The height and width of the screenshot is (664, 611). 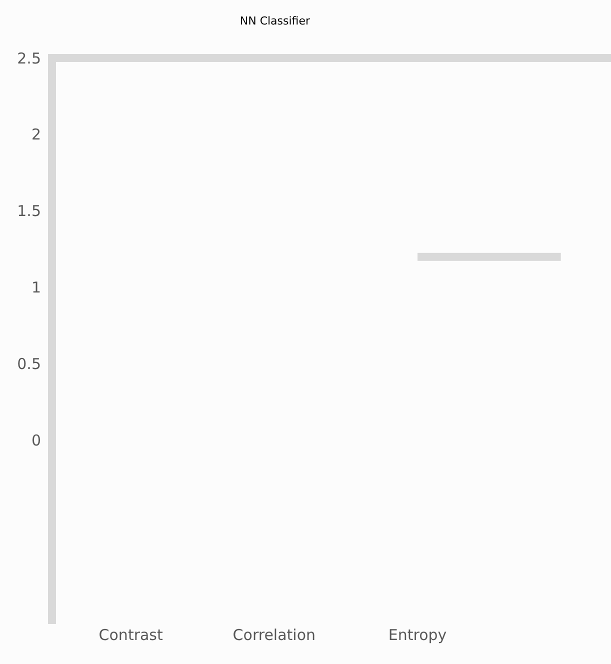 I want to click on x-tick-label: Entropy, so click(x=417, y=635).